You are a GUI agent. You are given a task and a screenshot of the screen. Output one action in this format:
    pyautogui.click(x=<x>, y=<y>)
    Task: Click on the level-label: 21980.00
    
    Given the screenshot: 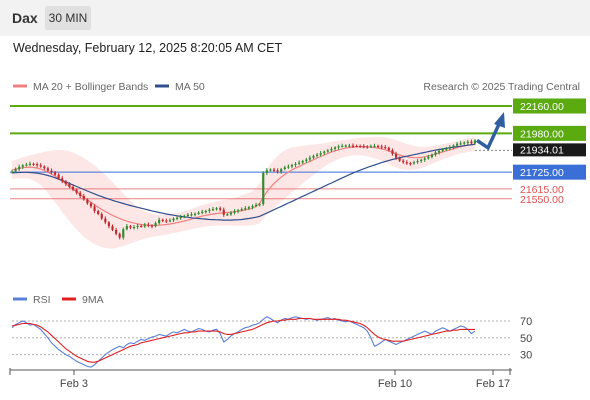 What is the action you would take?
    pyautogui.click(x=542, y=134)
    